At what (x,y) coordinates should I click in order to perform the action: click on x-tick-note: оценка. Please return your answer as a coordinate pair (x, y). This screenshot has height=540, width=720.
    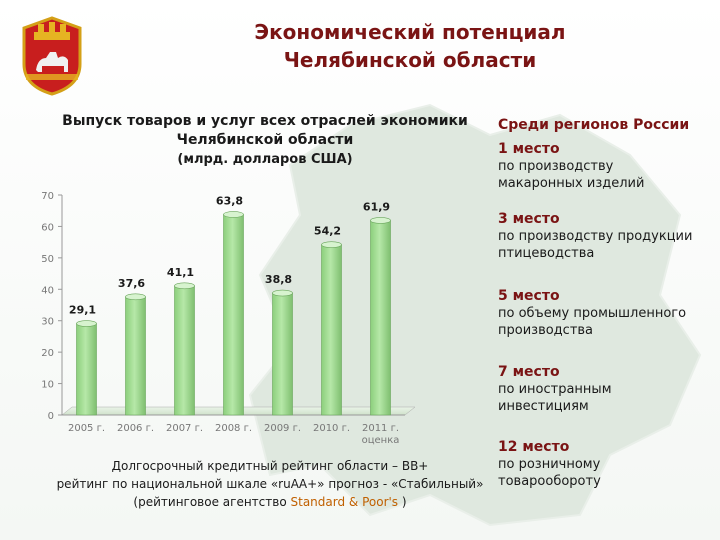
    Looking at the image, I should click on (381, 440).